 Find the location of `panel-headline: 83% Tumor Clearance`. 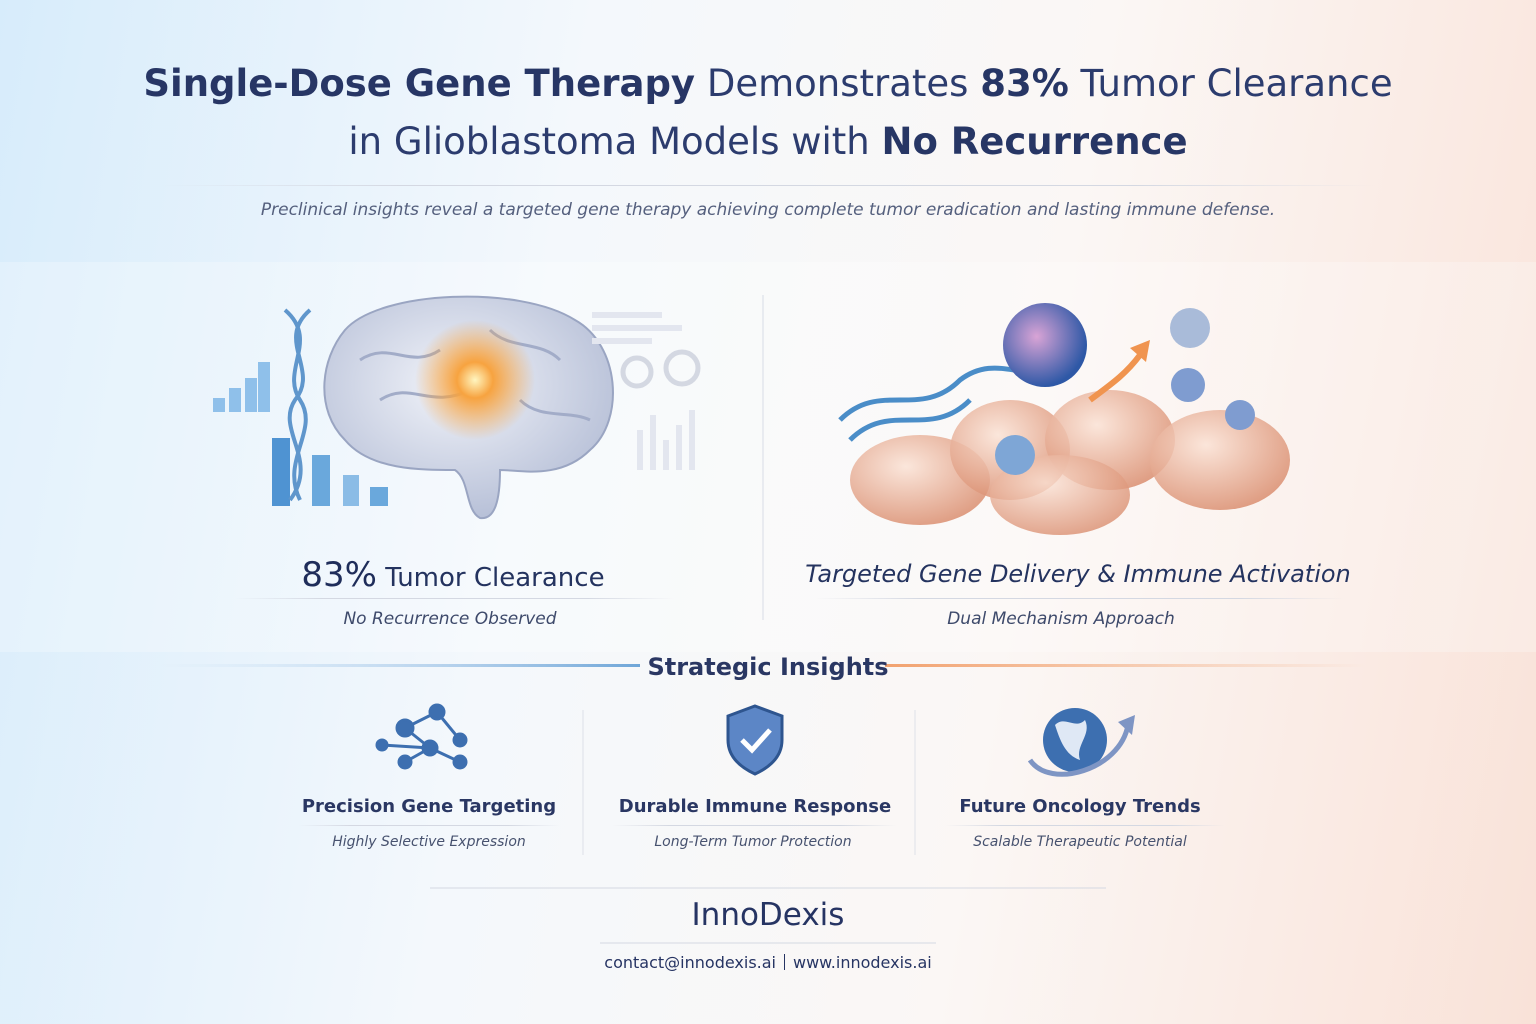

panel-headline: 83% Tumor Clearance is located at coordinates (453, 575).